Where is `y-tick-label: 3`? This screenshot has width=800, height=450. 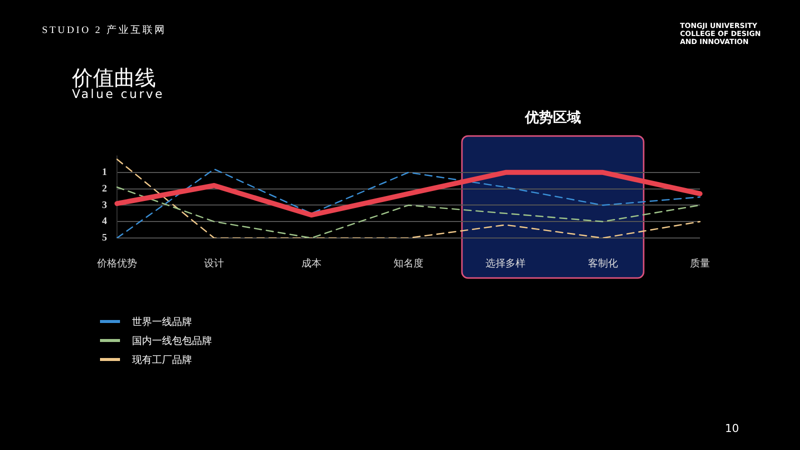
y-tick-label: 3 is located at coordinates (104, 205).